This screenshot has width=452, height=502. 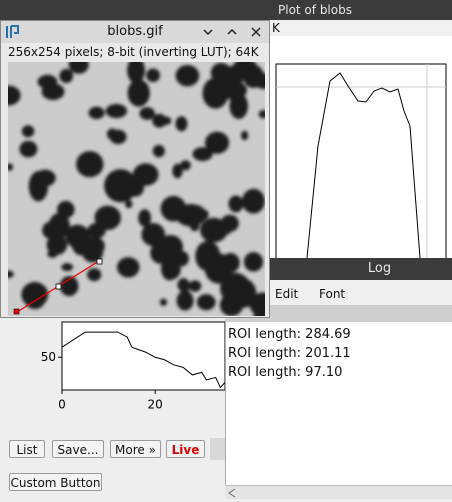 I want to click on plot-menu-bar: K, so click(x=361, y=28).